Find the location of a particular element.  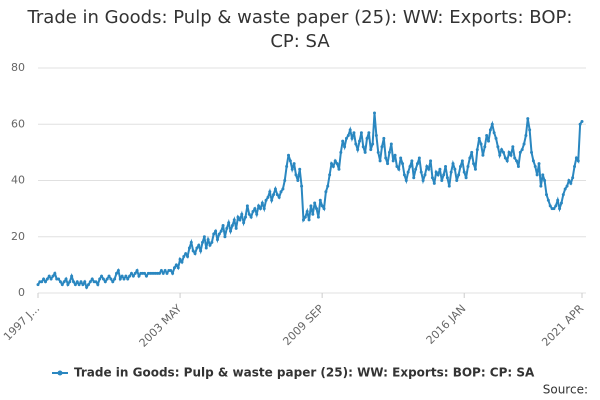

x-tick-label: 2021 APR is located at coordinates (562, 325).